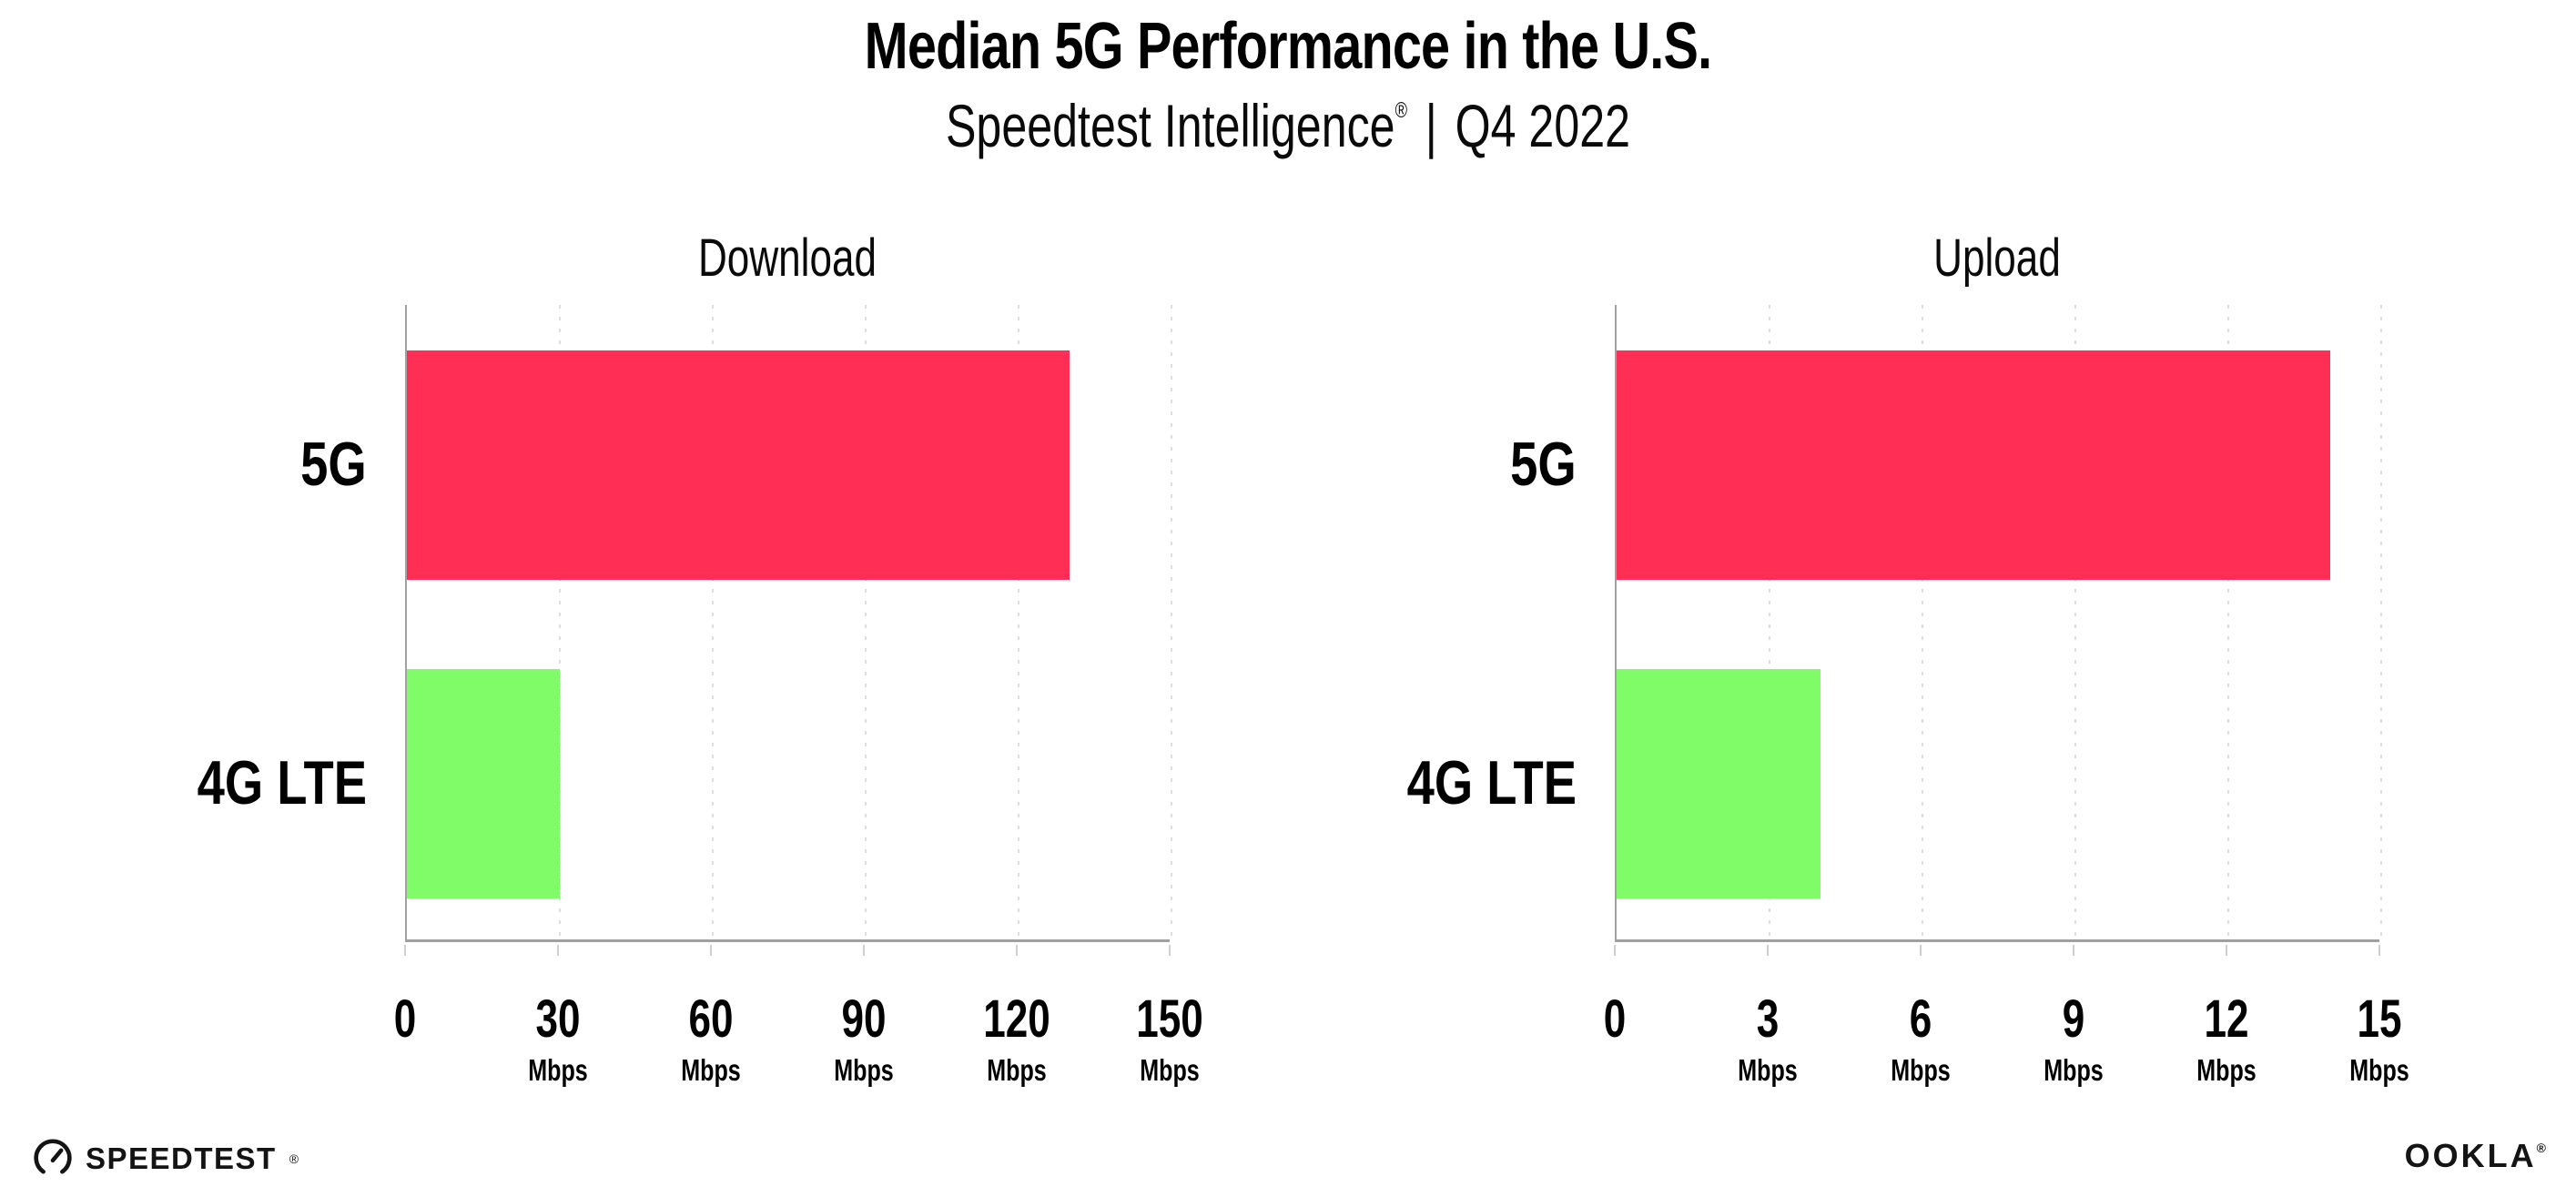  What do you see at coordinates (1921, 1019) in the screenshot?
I see `x-tick-value: 6` at bounding box center [1921, 1019].